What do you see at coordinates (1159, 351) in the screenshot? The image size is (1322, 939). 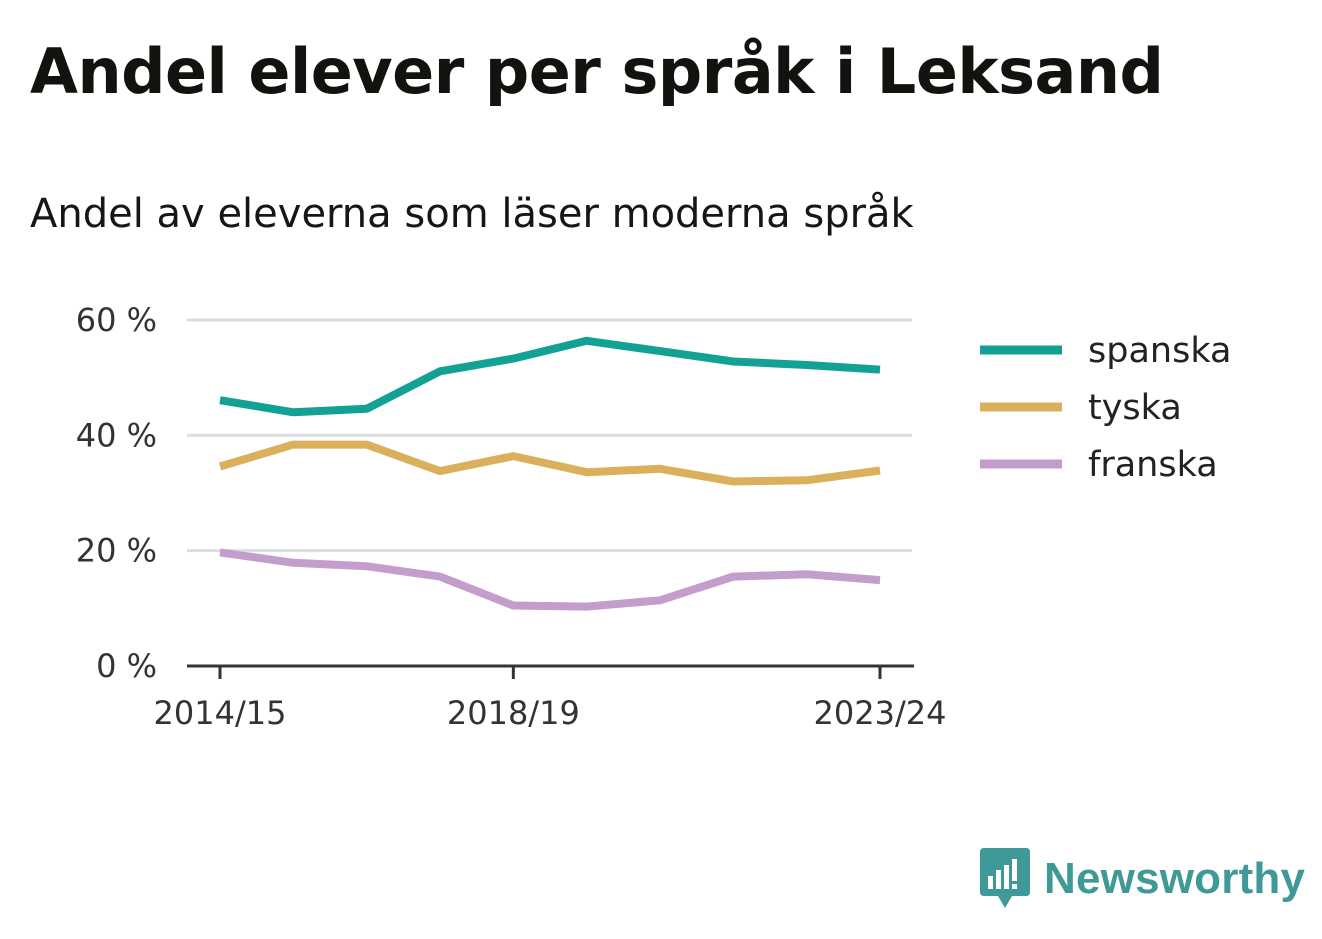 I see `legend-label-spanska: spanska` at bounding box center [1159, 351].